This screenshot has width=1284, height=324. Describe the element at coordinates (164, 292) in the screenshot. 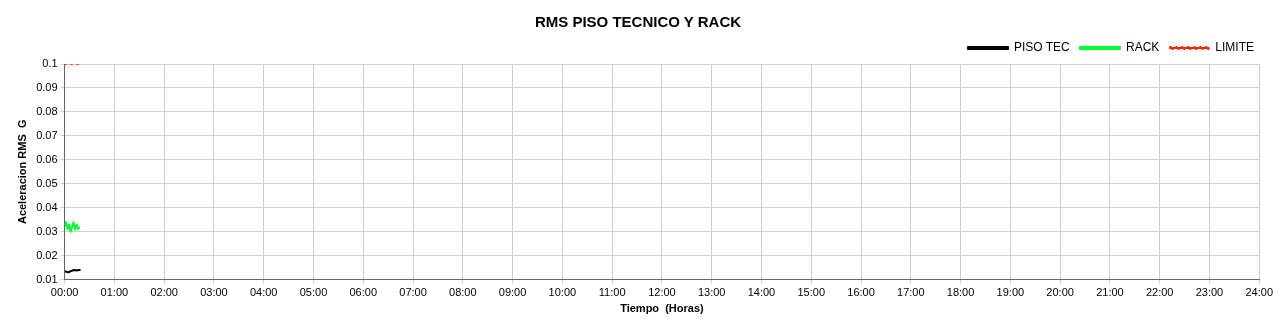

I see `x-tick-label: 02:00` at that location.